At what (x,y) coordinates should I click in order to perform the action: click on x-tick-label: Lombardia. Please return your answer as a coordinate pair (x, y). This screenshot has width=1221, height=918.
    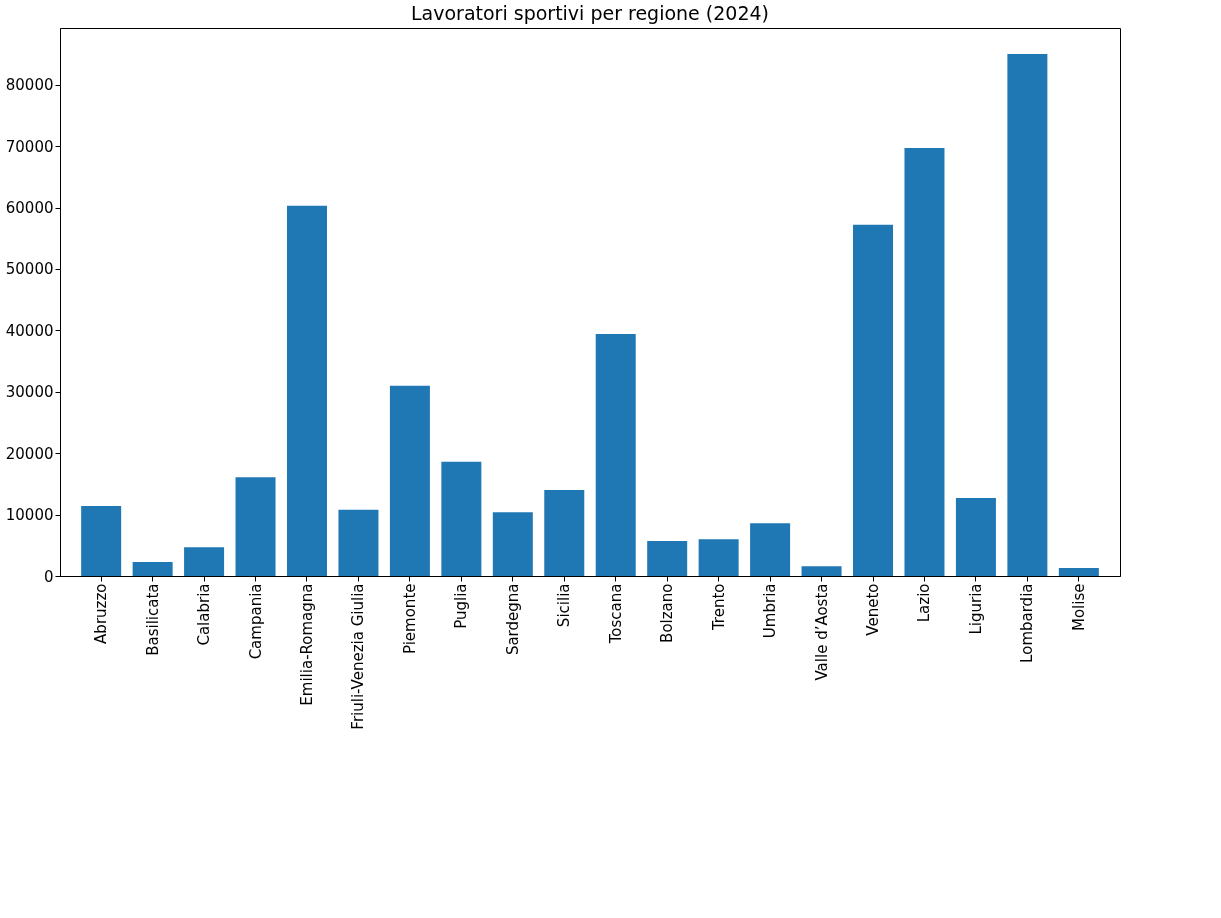
    Looking at the image, I should click on (1027, 623).